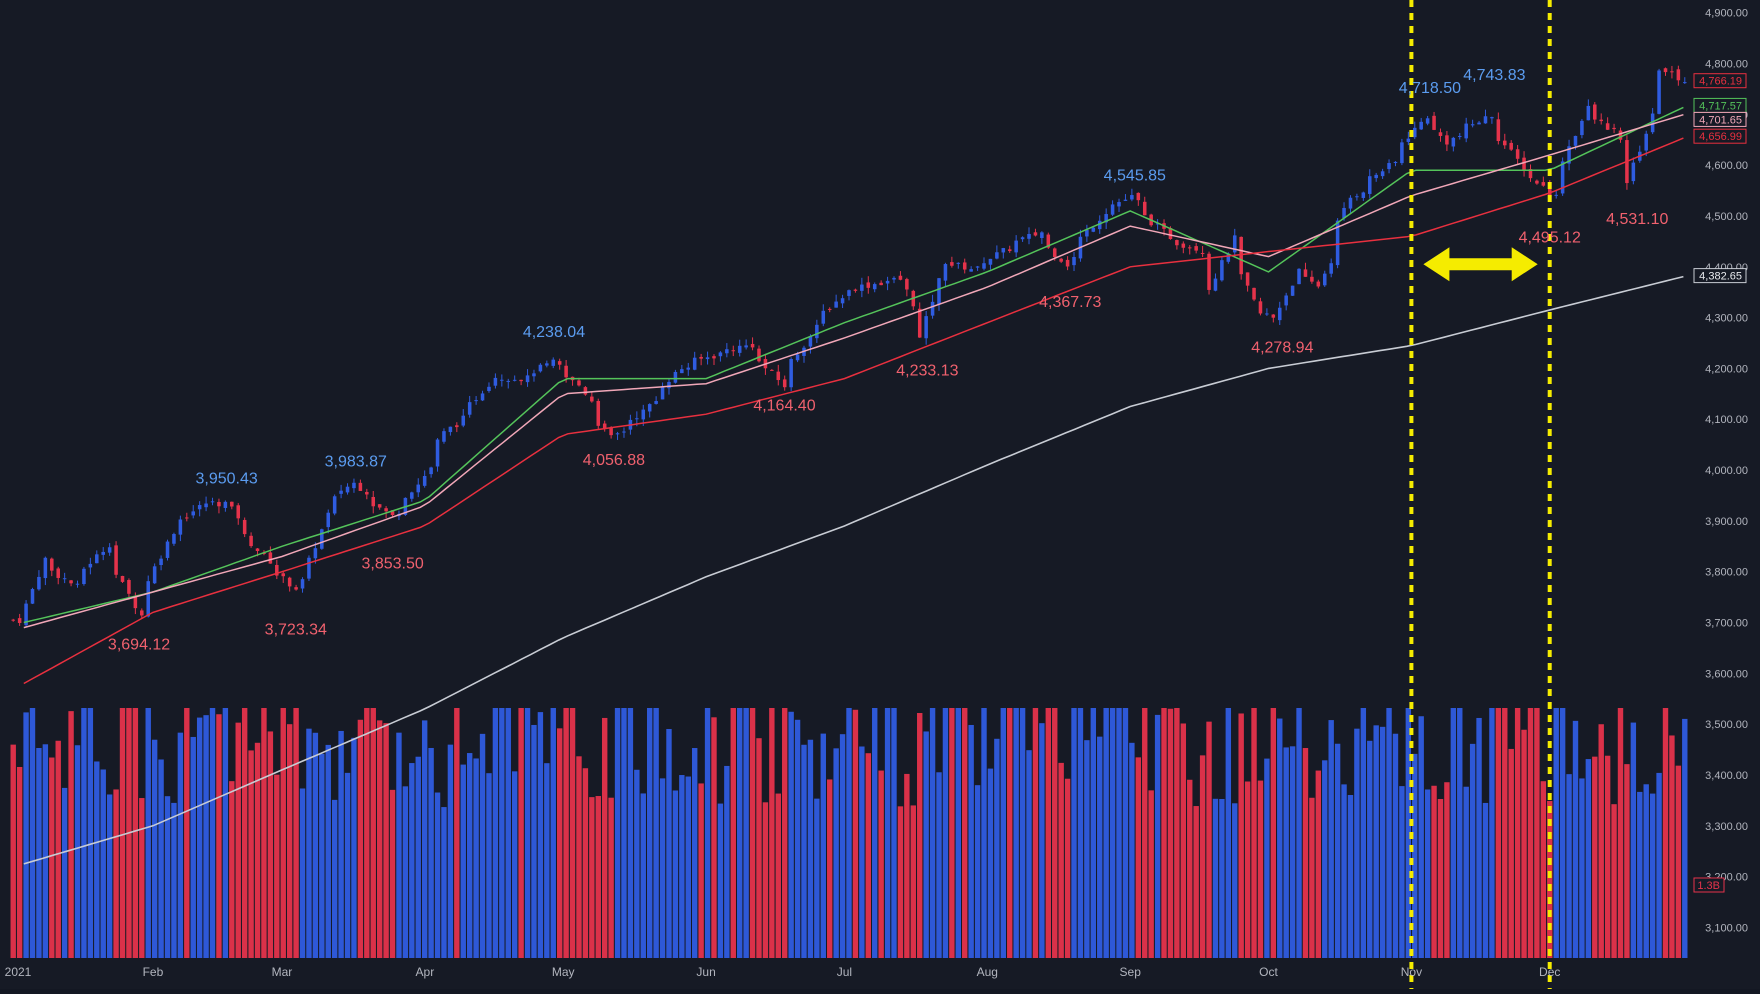 The height and width of the screenshot is (994, 1760). Describe the element at coordinates (705, 972) in the screenshot. I see `x-tick-label: Jun` at that location.